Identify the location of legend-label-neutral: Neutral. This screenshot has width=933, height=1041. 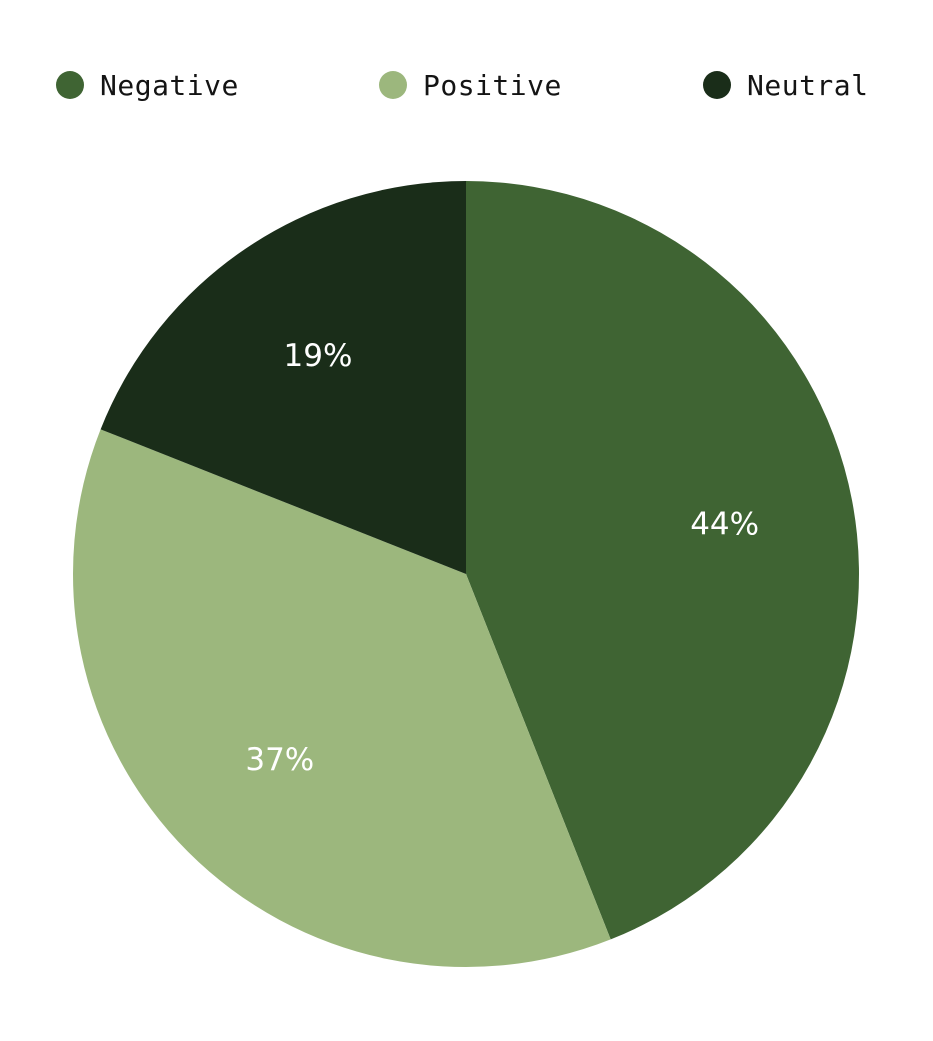
(808, 85).